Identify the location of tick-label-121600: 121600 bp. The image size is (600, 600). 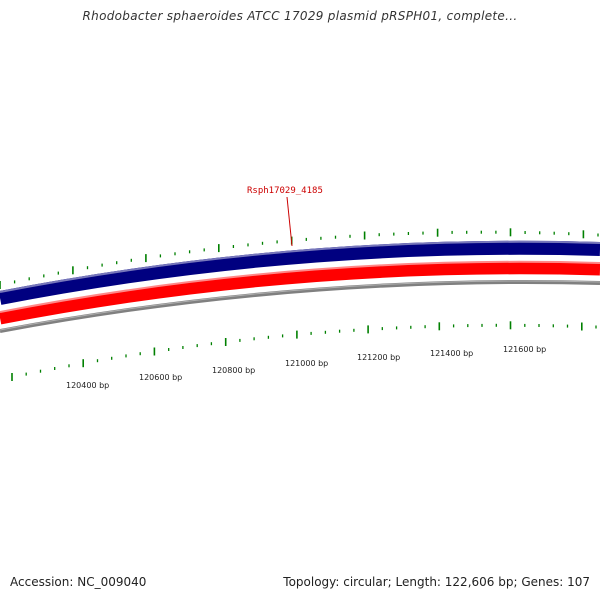
(524, 349).